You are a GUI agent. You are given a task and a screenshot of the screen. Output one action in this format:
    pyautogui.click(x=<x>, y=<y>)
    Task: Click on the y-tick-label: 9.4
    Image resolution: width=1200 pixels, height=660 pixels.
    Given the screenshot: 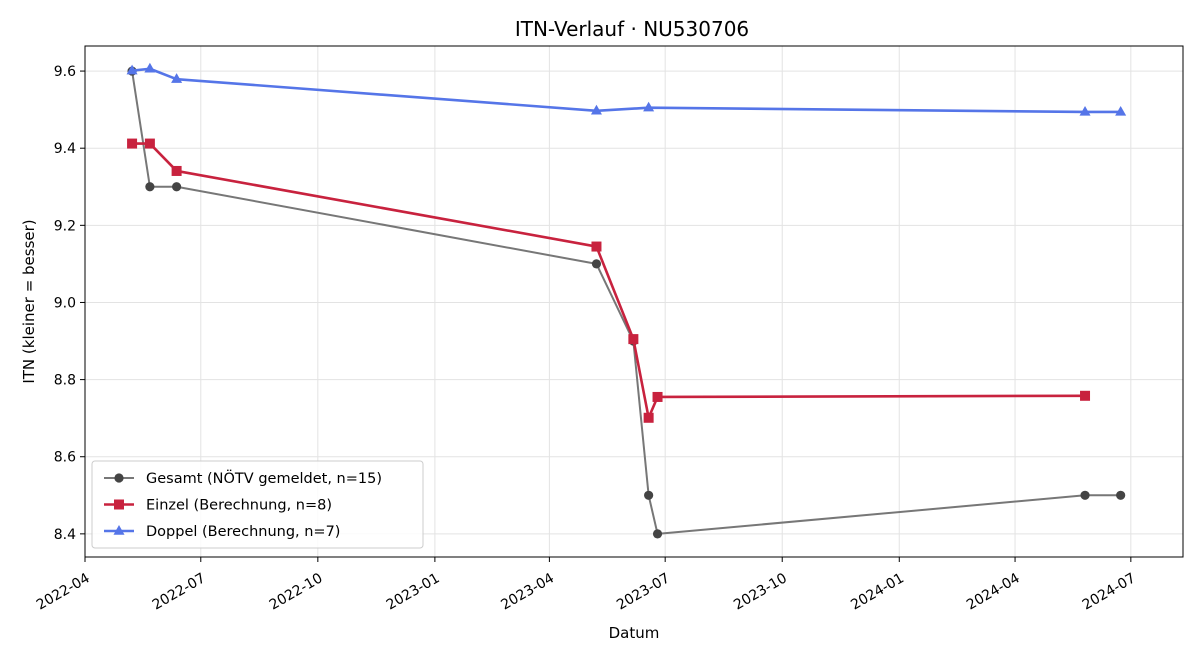 What is the action you would take?
    pyautogui.click(x=65, y=149)
    